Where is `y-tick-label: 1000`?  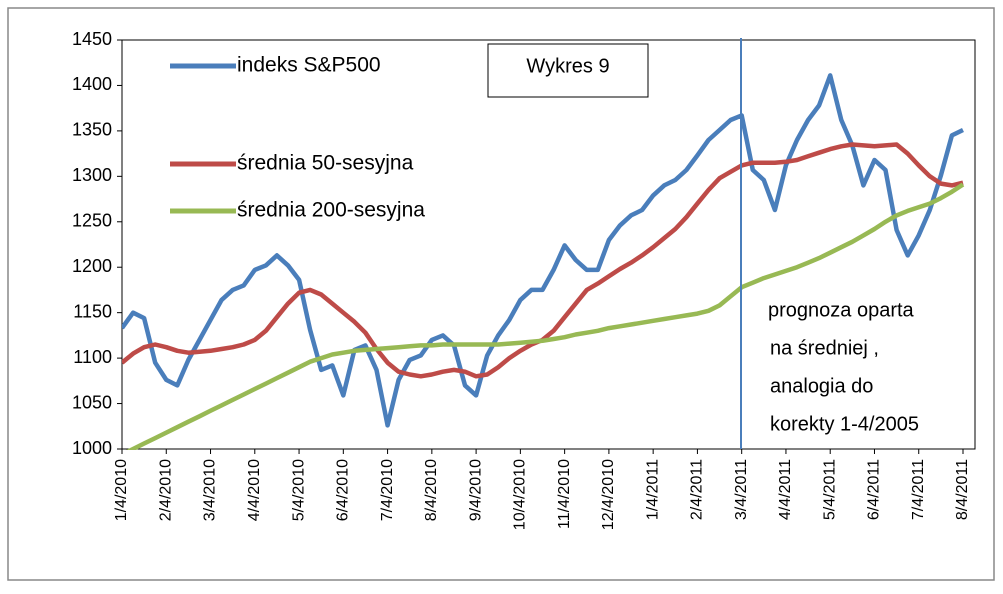 y-tick-label: 1000 is located at coordinates (92, 448).